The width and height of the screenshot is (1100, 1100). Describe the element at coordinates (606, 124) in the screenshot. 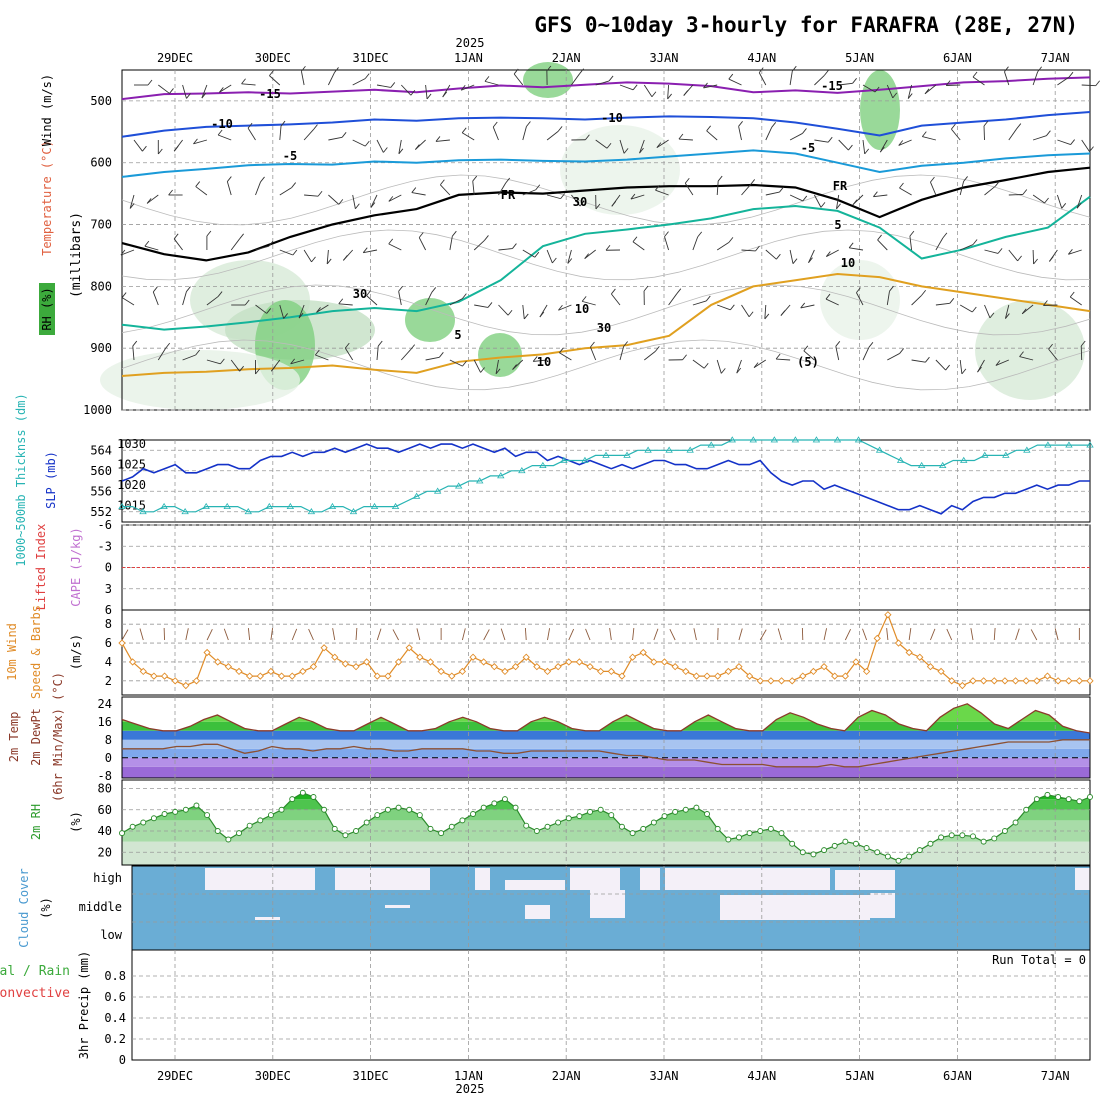

I see `isotherm--10` at that location.